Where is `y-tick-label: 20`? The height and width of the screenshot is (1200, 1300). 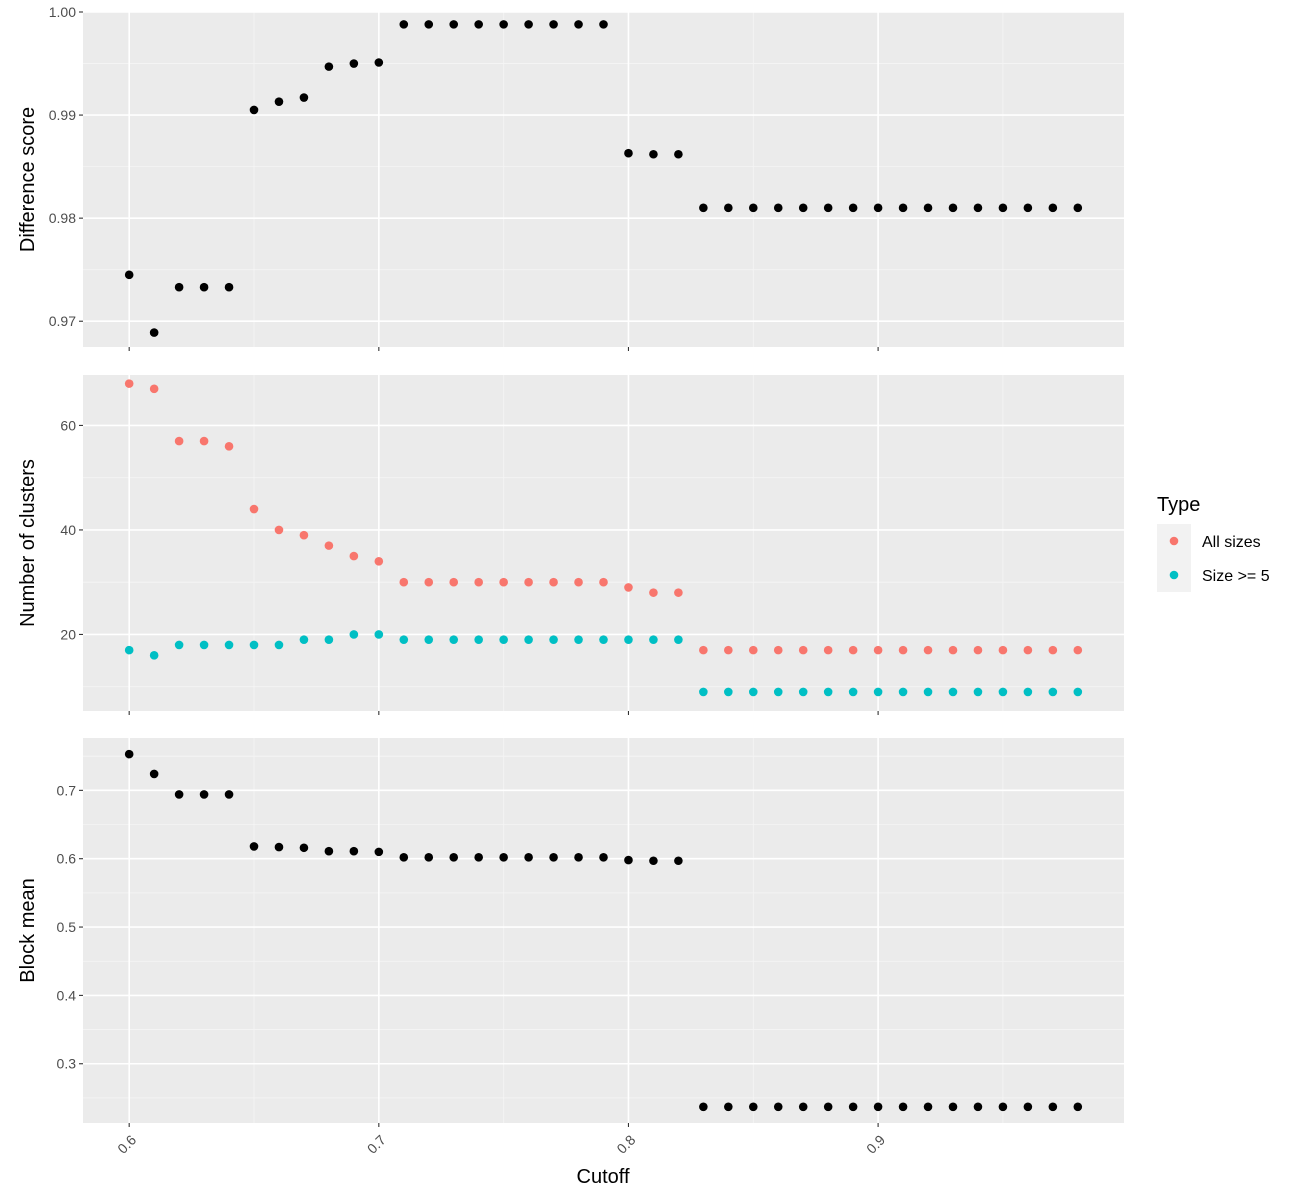
y-tick-label: 20 is located at coordinates (68, 634).